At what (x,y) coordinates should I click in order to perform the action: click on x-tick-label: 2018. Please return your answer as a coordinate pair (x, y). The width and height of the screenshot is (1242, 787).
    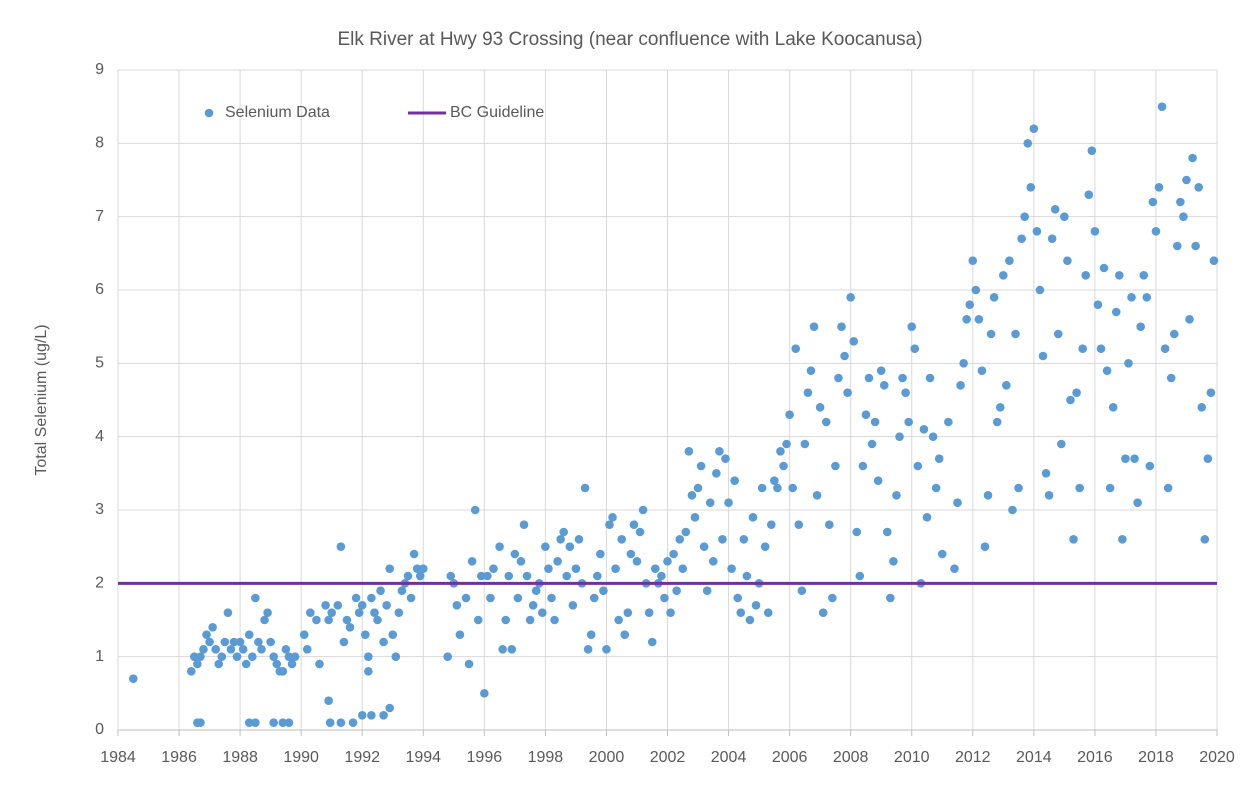
    Looking at the image, I should click on (1156, 757).